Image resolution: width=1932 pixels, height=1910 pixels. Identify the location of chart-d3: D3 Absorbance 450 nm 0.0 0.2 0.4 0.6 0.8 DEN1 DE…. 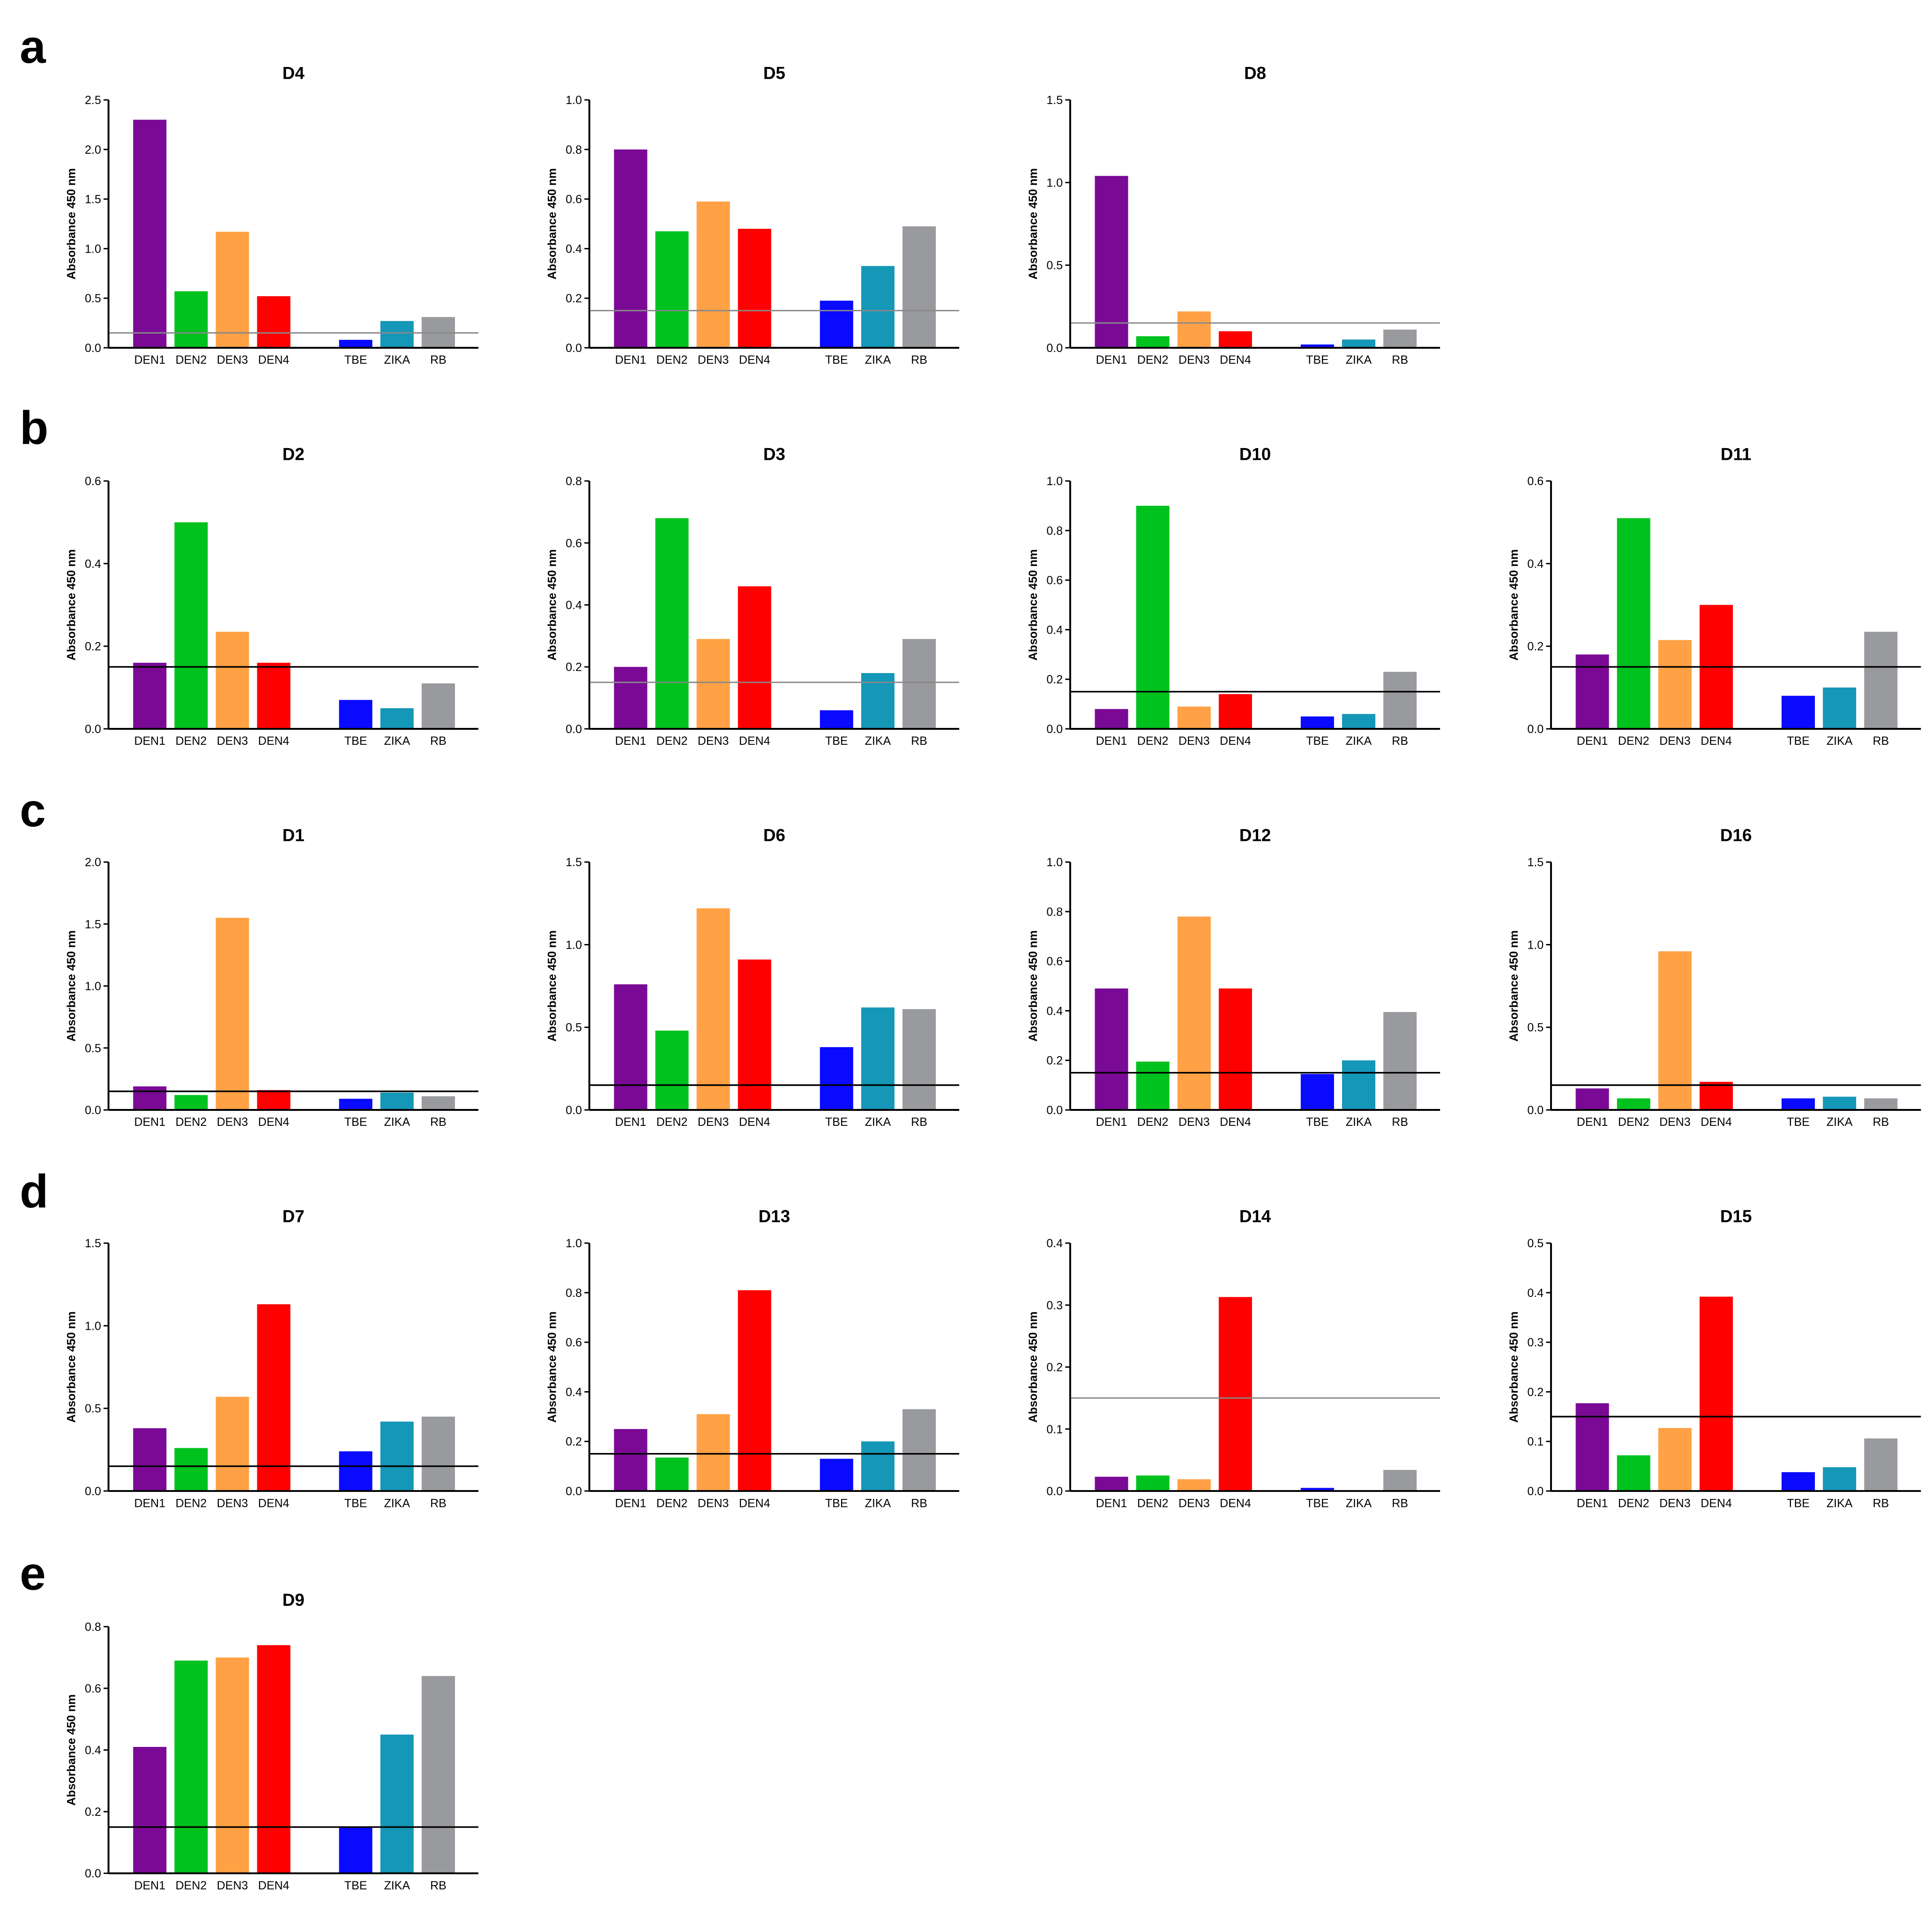
(753, 596).